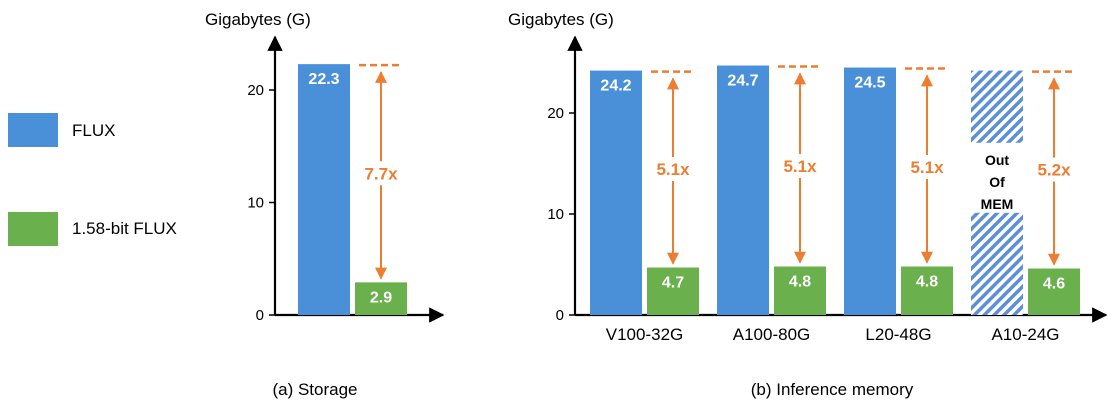 The height and width of the screenshot is (404, 1111). Describe the element at coordinates (832, 389) in the screenshot. I see `inference-caption: (b) Inference memory` at that location.